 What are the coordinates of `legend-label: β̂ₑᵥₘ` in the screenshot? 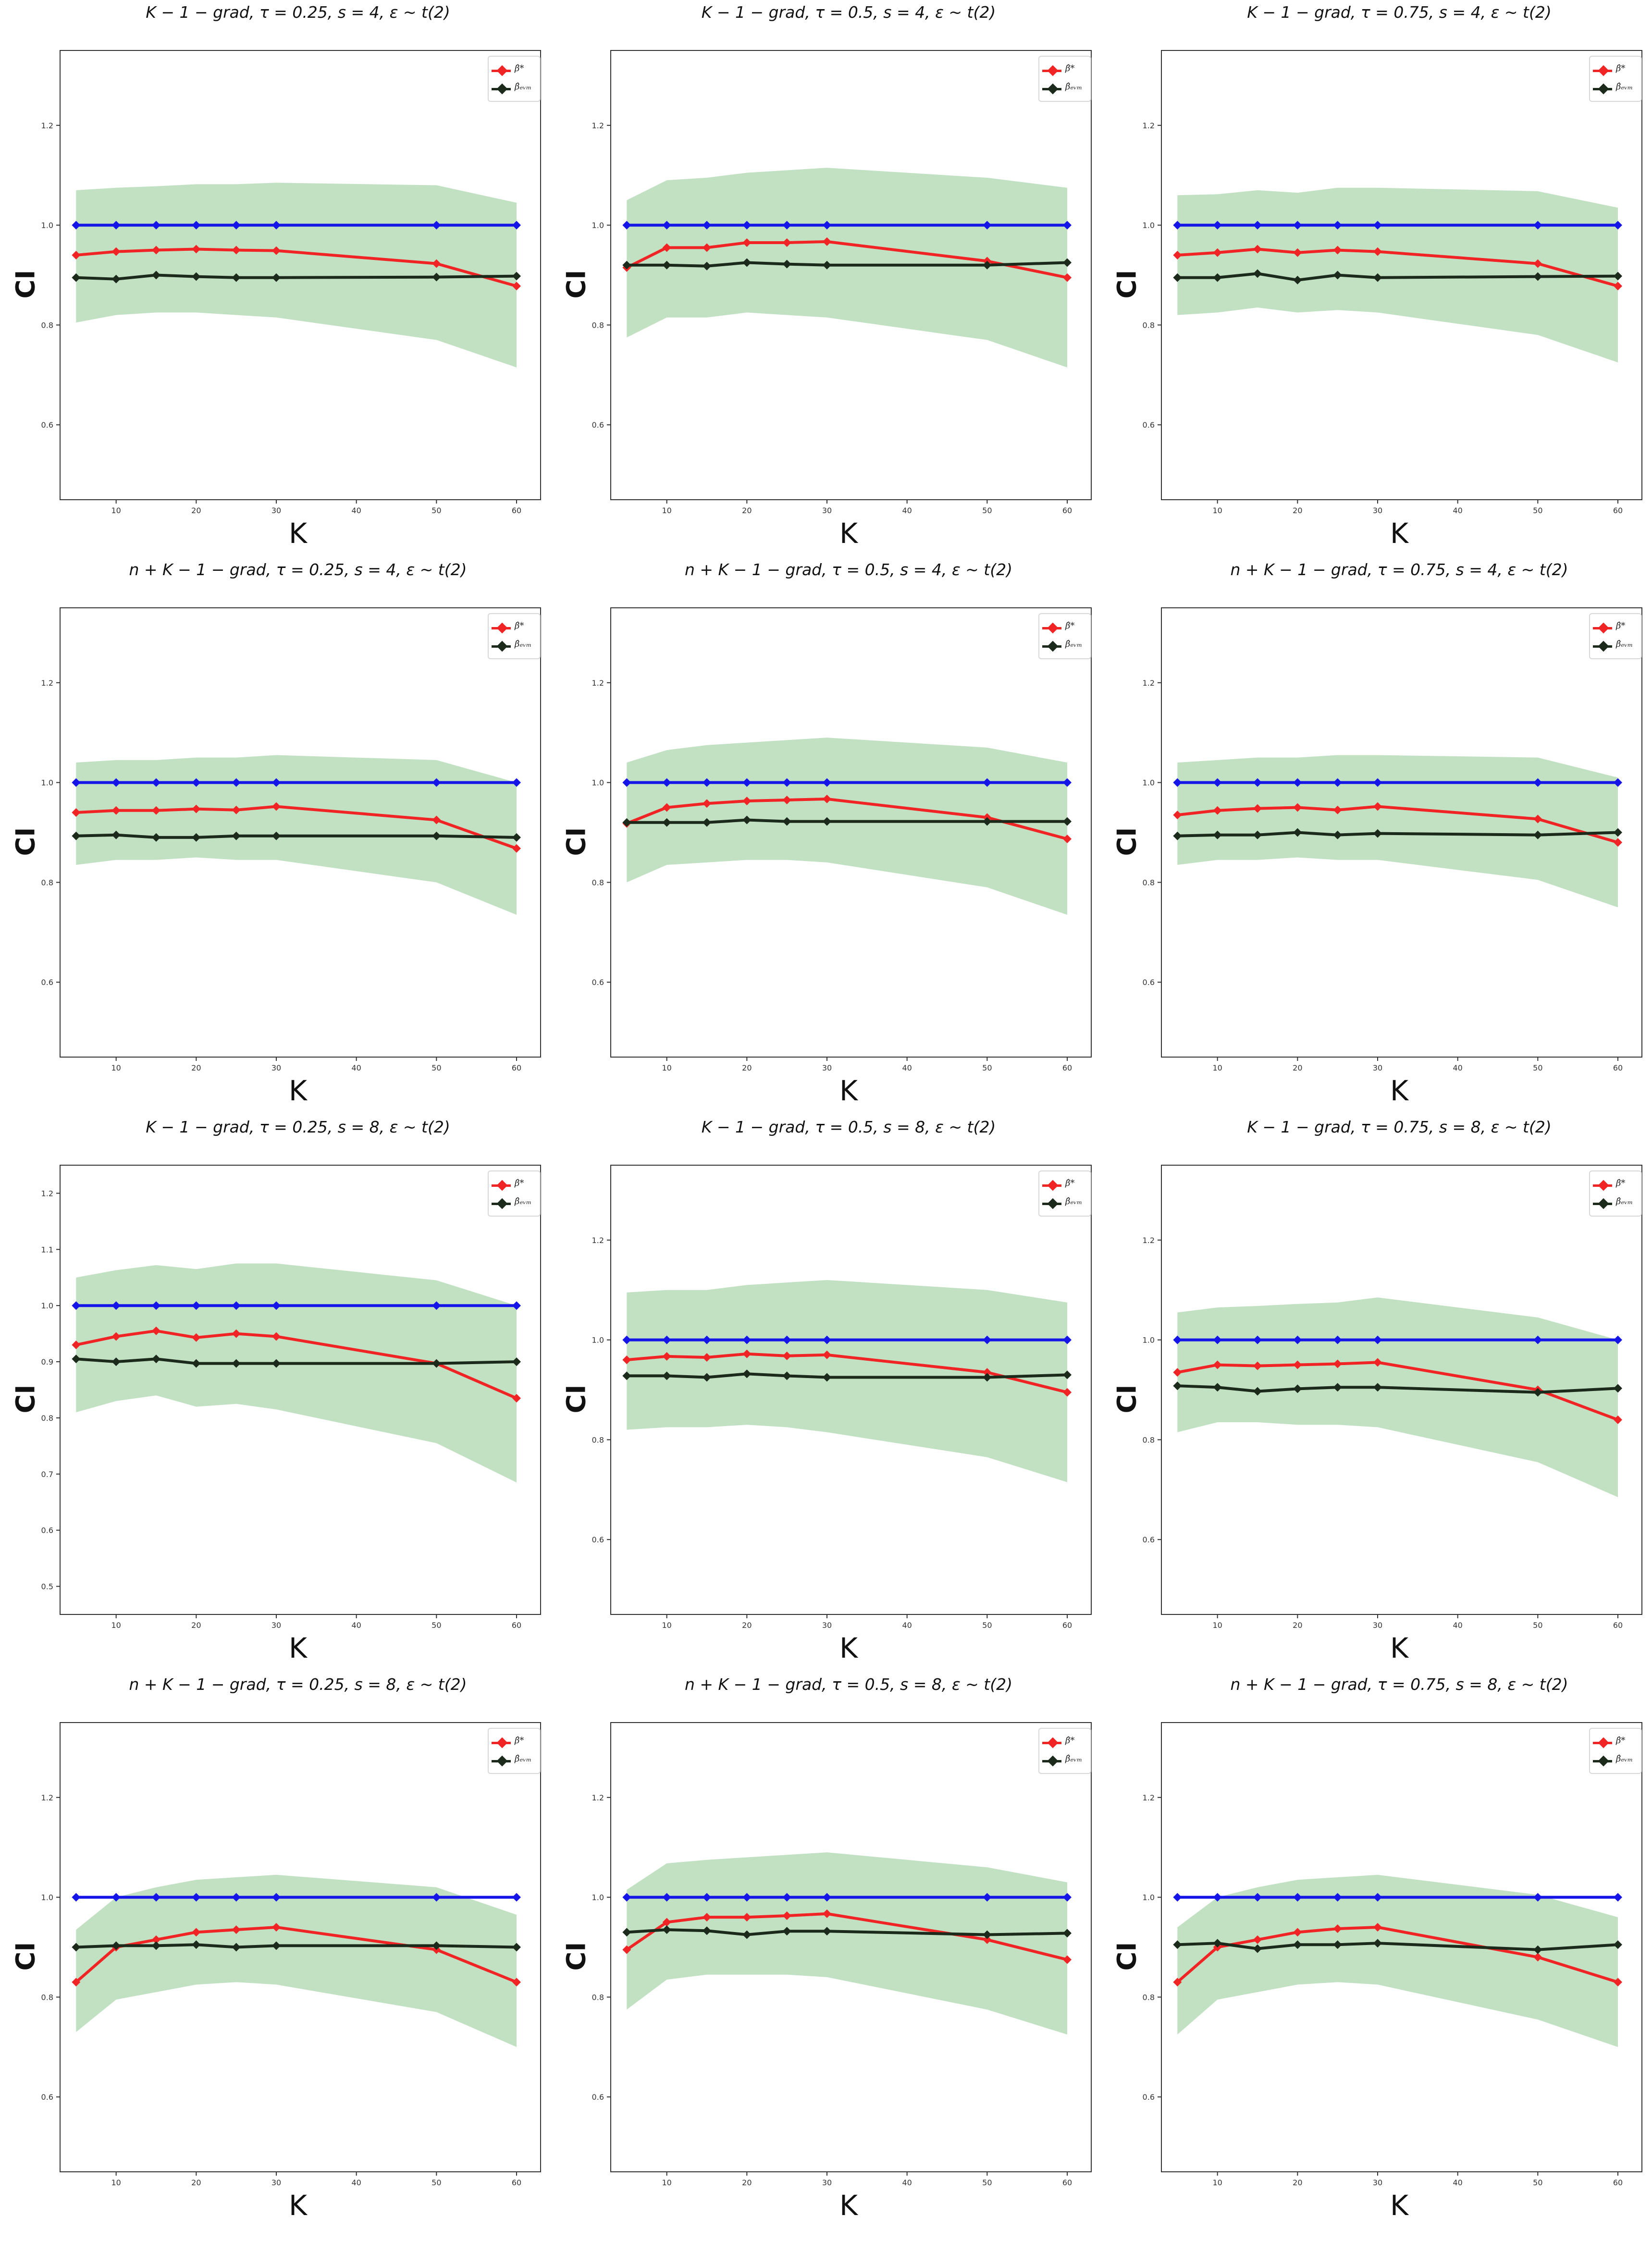 It's located at (1074, 644).